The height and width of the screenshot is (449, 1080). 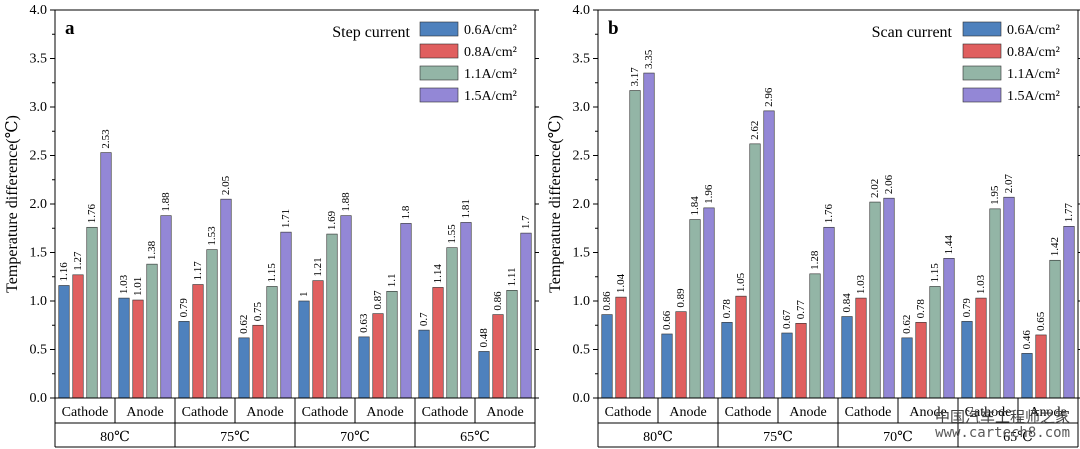 I want to click on data-label: 1.05, so click(x=741, y=282).